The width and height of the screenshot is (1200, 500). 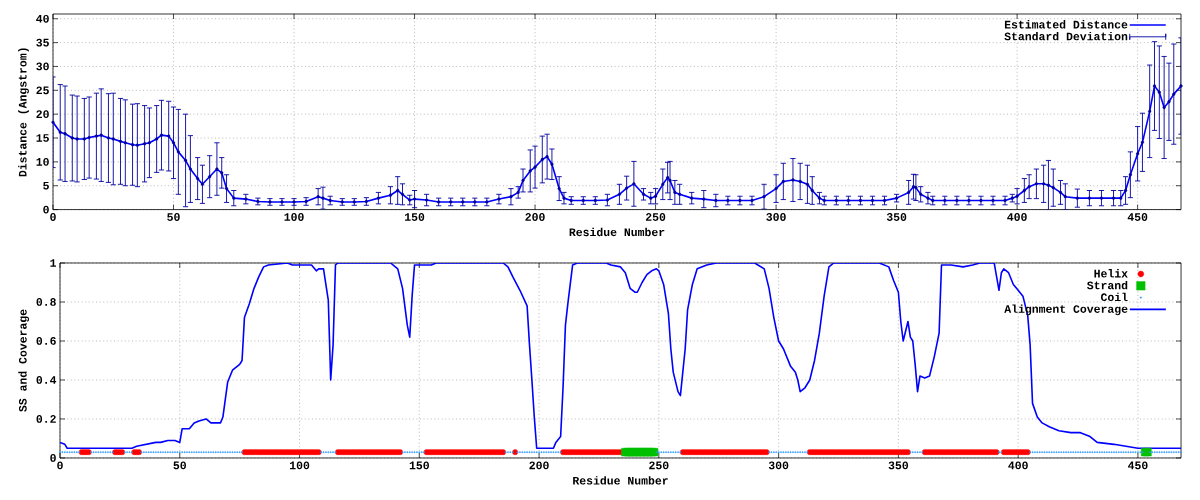 I want to click on y-tick-label: 40, so click(x=42, y=18).